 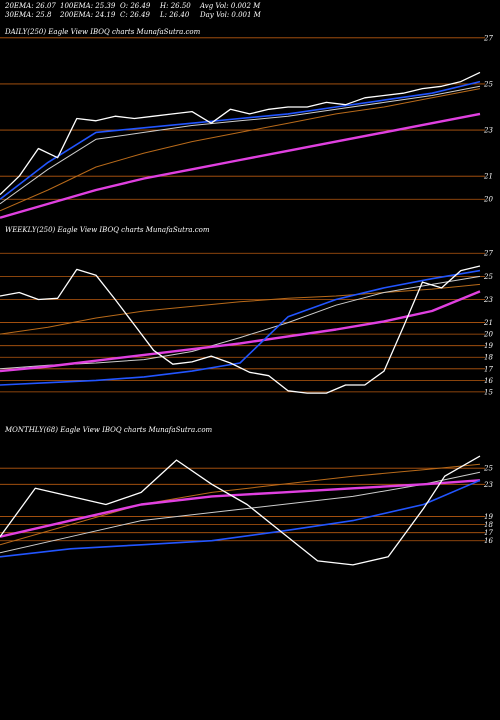 I want to click on daily-tick-label: 25, so click(x=488, y=84).